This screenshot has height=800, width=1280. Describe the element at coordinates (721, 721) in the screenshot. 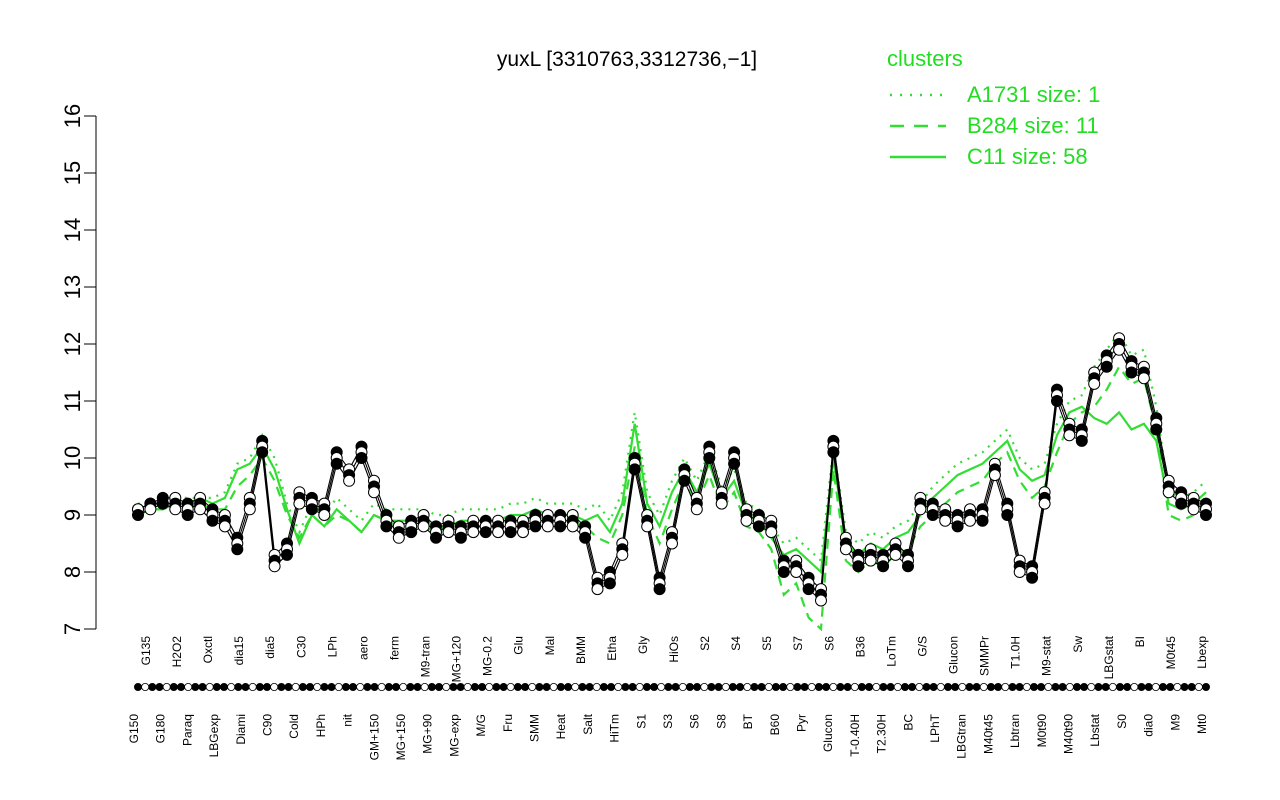

I see `x-tick-label: S8` at that location.